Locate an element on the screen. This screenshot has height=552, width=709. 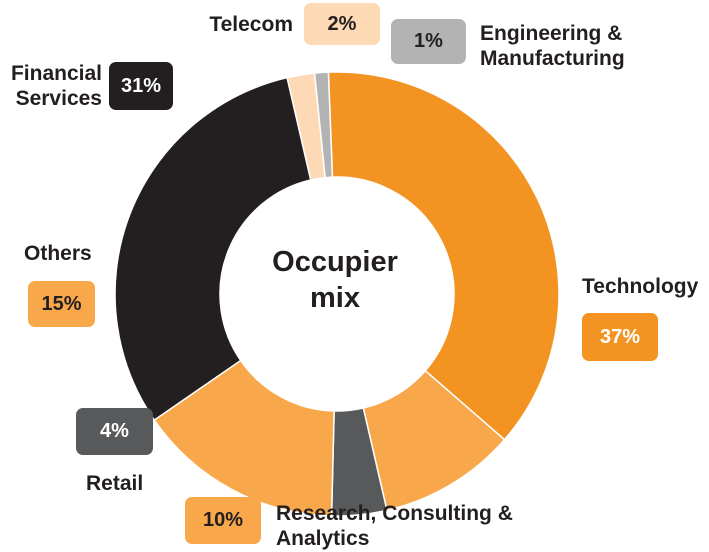
badge-research-consulting-analytics: 10% is located at coordinates (223, 520).